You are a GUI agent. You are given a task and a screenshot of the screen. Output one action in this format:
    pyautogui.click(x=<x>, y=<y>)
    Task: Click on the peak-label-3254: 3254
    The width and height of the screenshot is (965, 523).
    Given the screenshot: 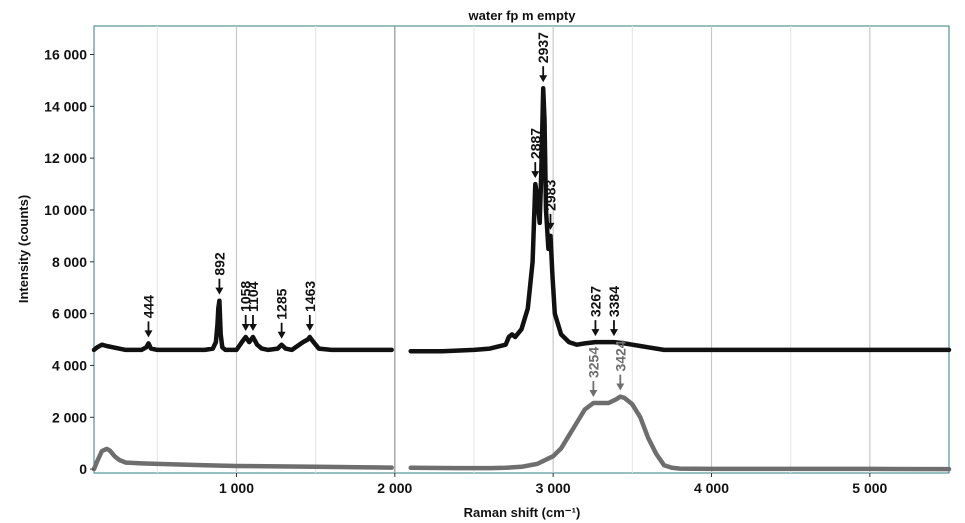 What is the action you would take?
    pyautogui.click(x=593, y=362)
    